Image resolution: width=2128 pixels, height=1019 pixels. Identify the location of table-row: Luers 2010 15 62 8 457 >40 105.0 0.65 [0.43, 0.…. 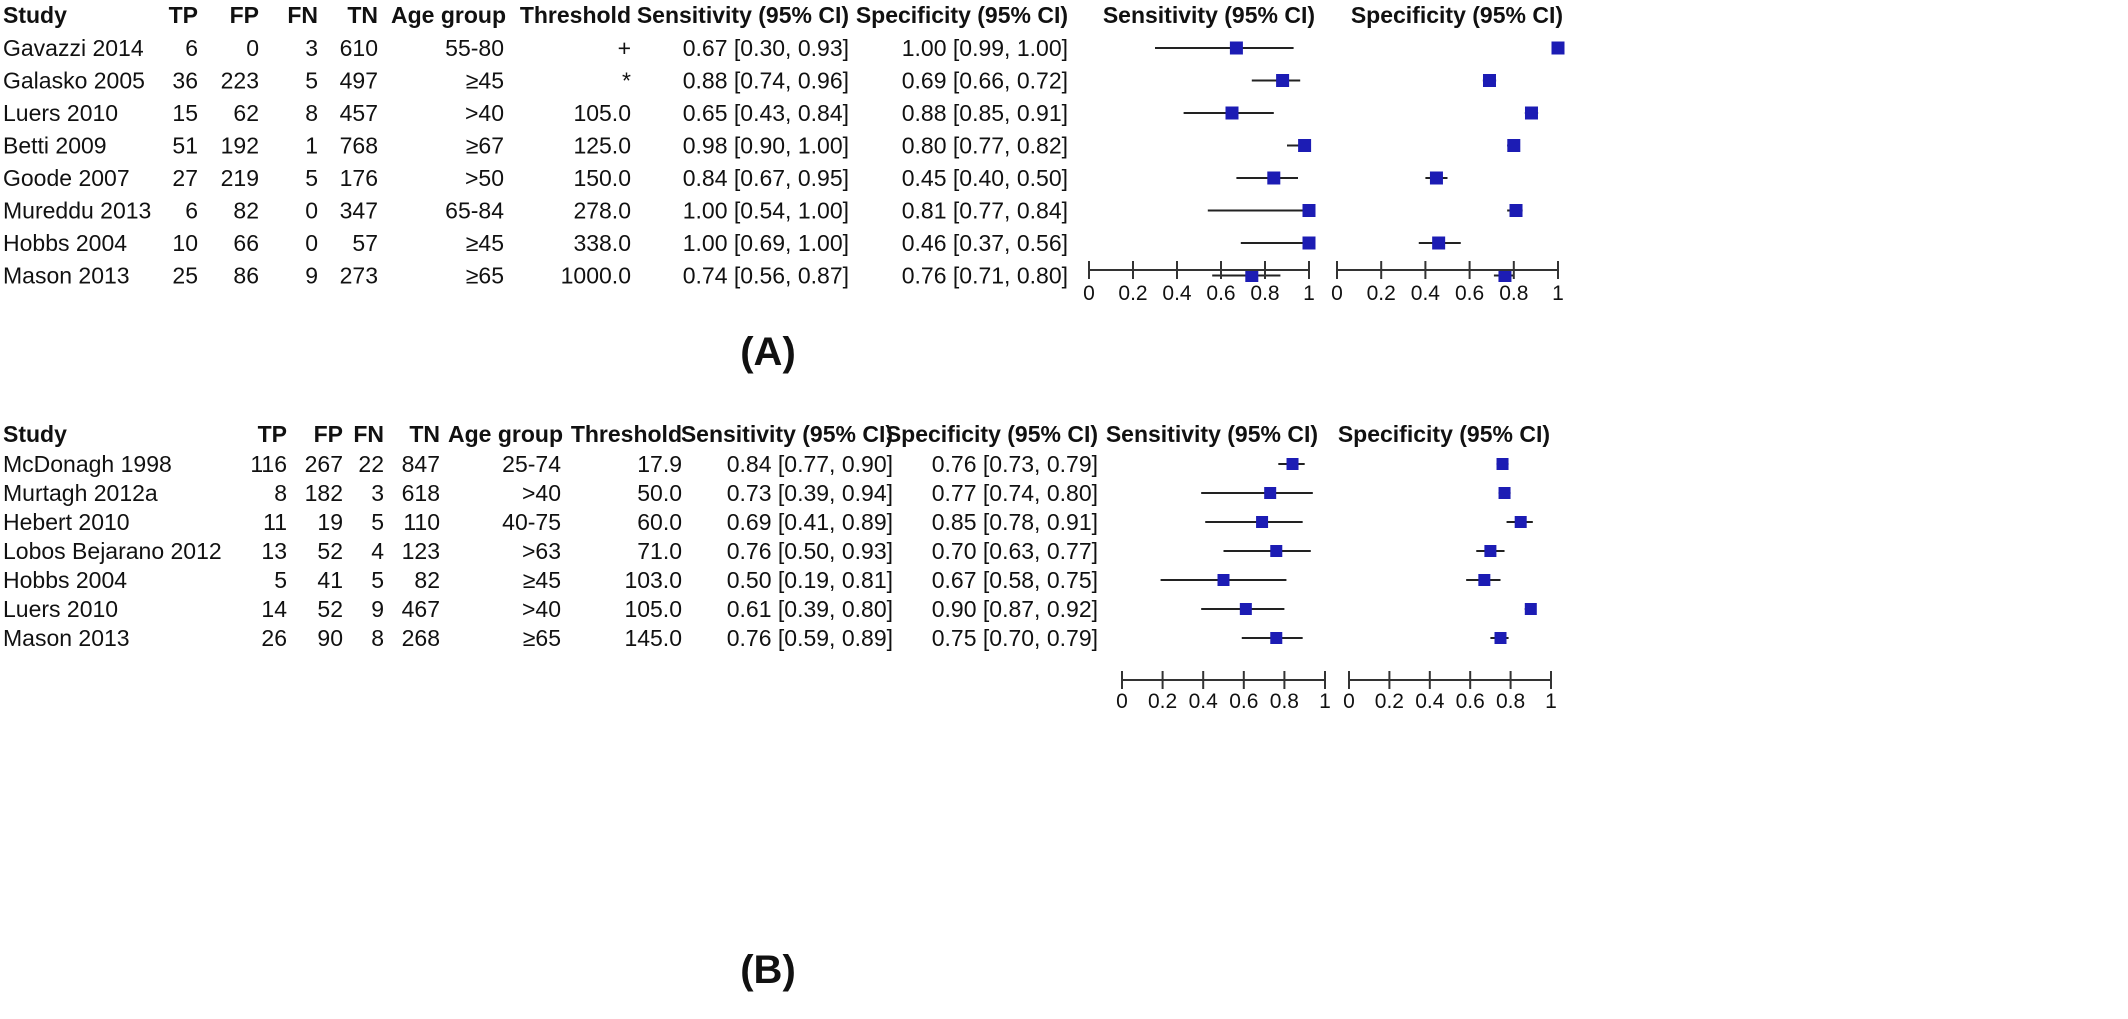
(771, 113).